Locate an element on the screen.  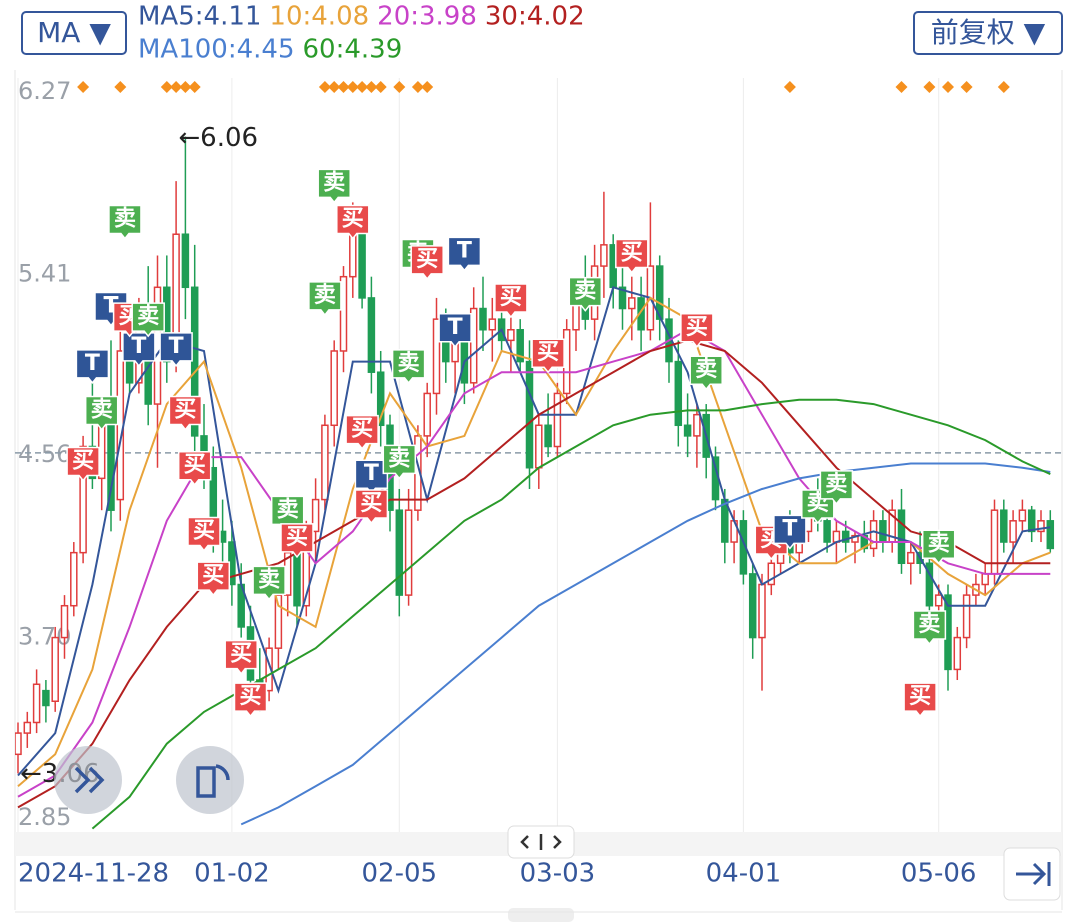
bottom-handle is located at coordinates (541, 915).